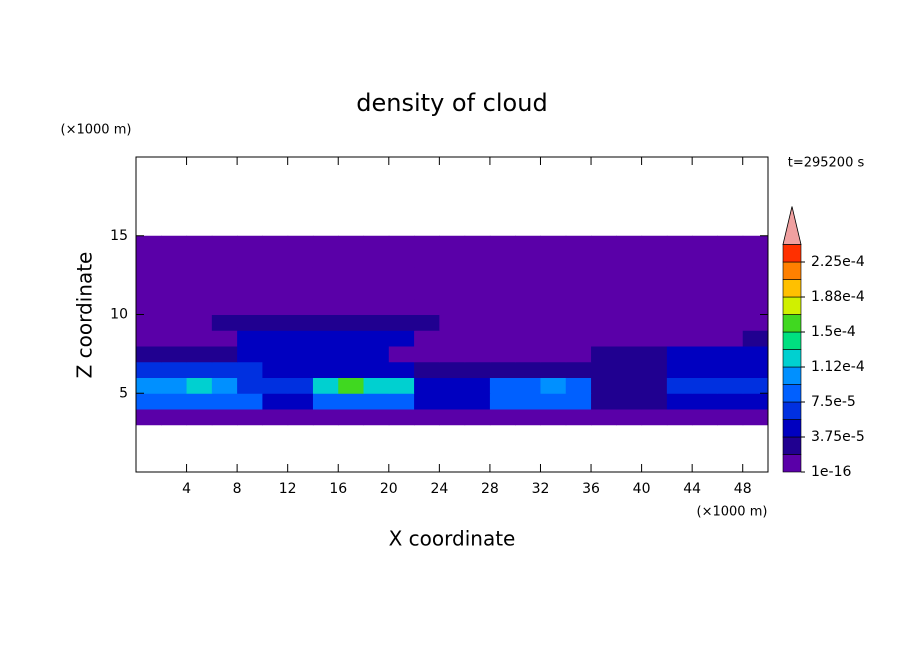 This screenshot has width=904, height=658. What do you see at coordinates (833, 332) in the screenshot?
I see `colorbar-label: 1.5e-4` at bounding box center [833, 332].